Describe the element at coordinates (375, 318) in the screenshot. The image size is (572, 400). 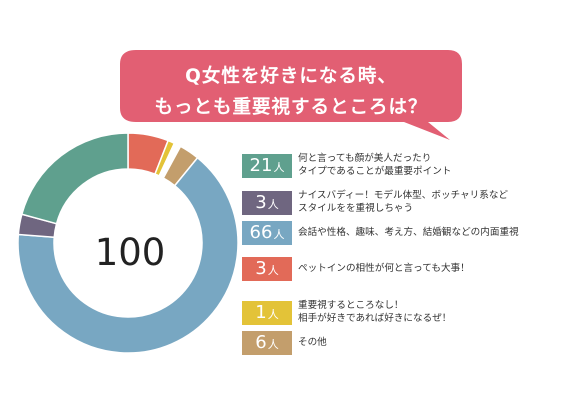
I see `legend-label-line: 相手が好きであれば好きになるぜ！` at that location.